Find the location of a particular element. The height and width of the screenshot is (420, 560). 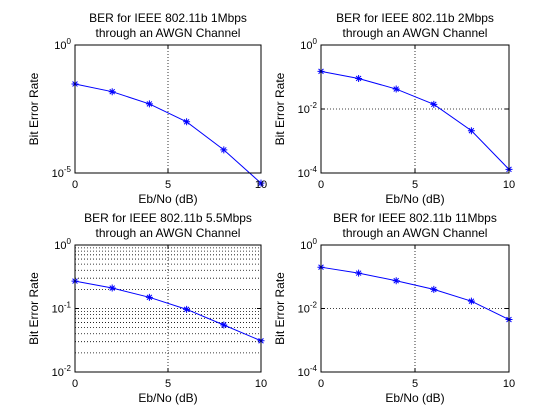

y-tick-label: 10⁻¹ is located at coordinates (62, 308).